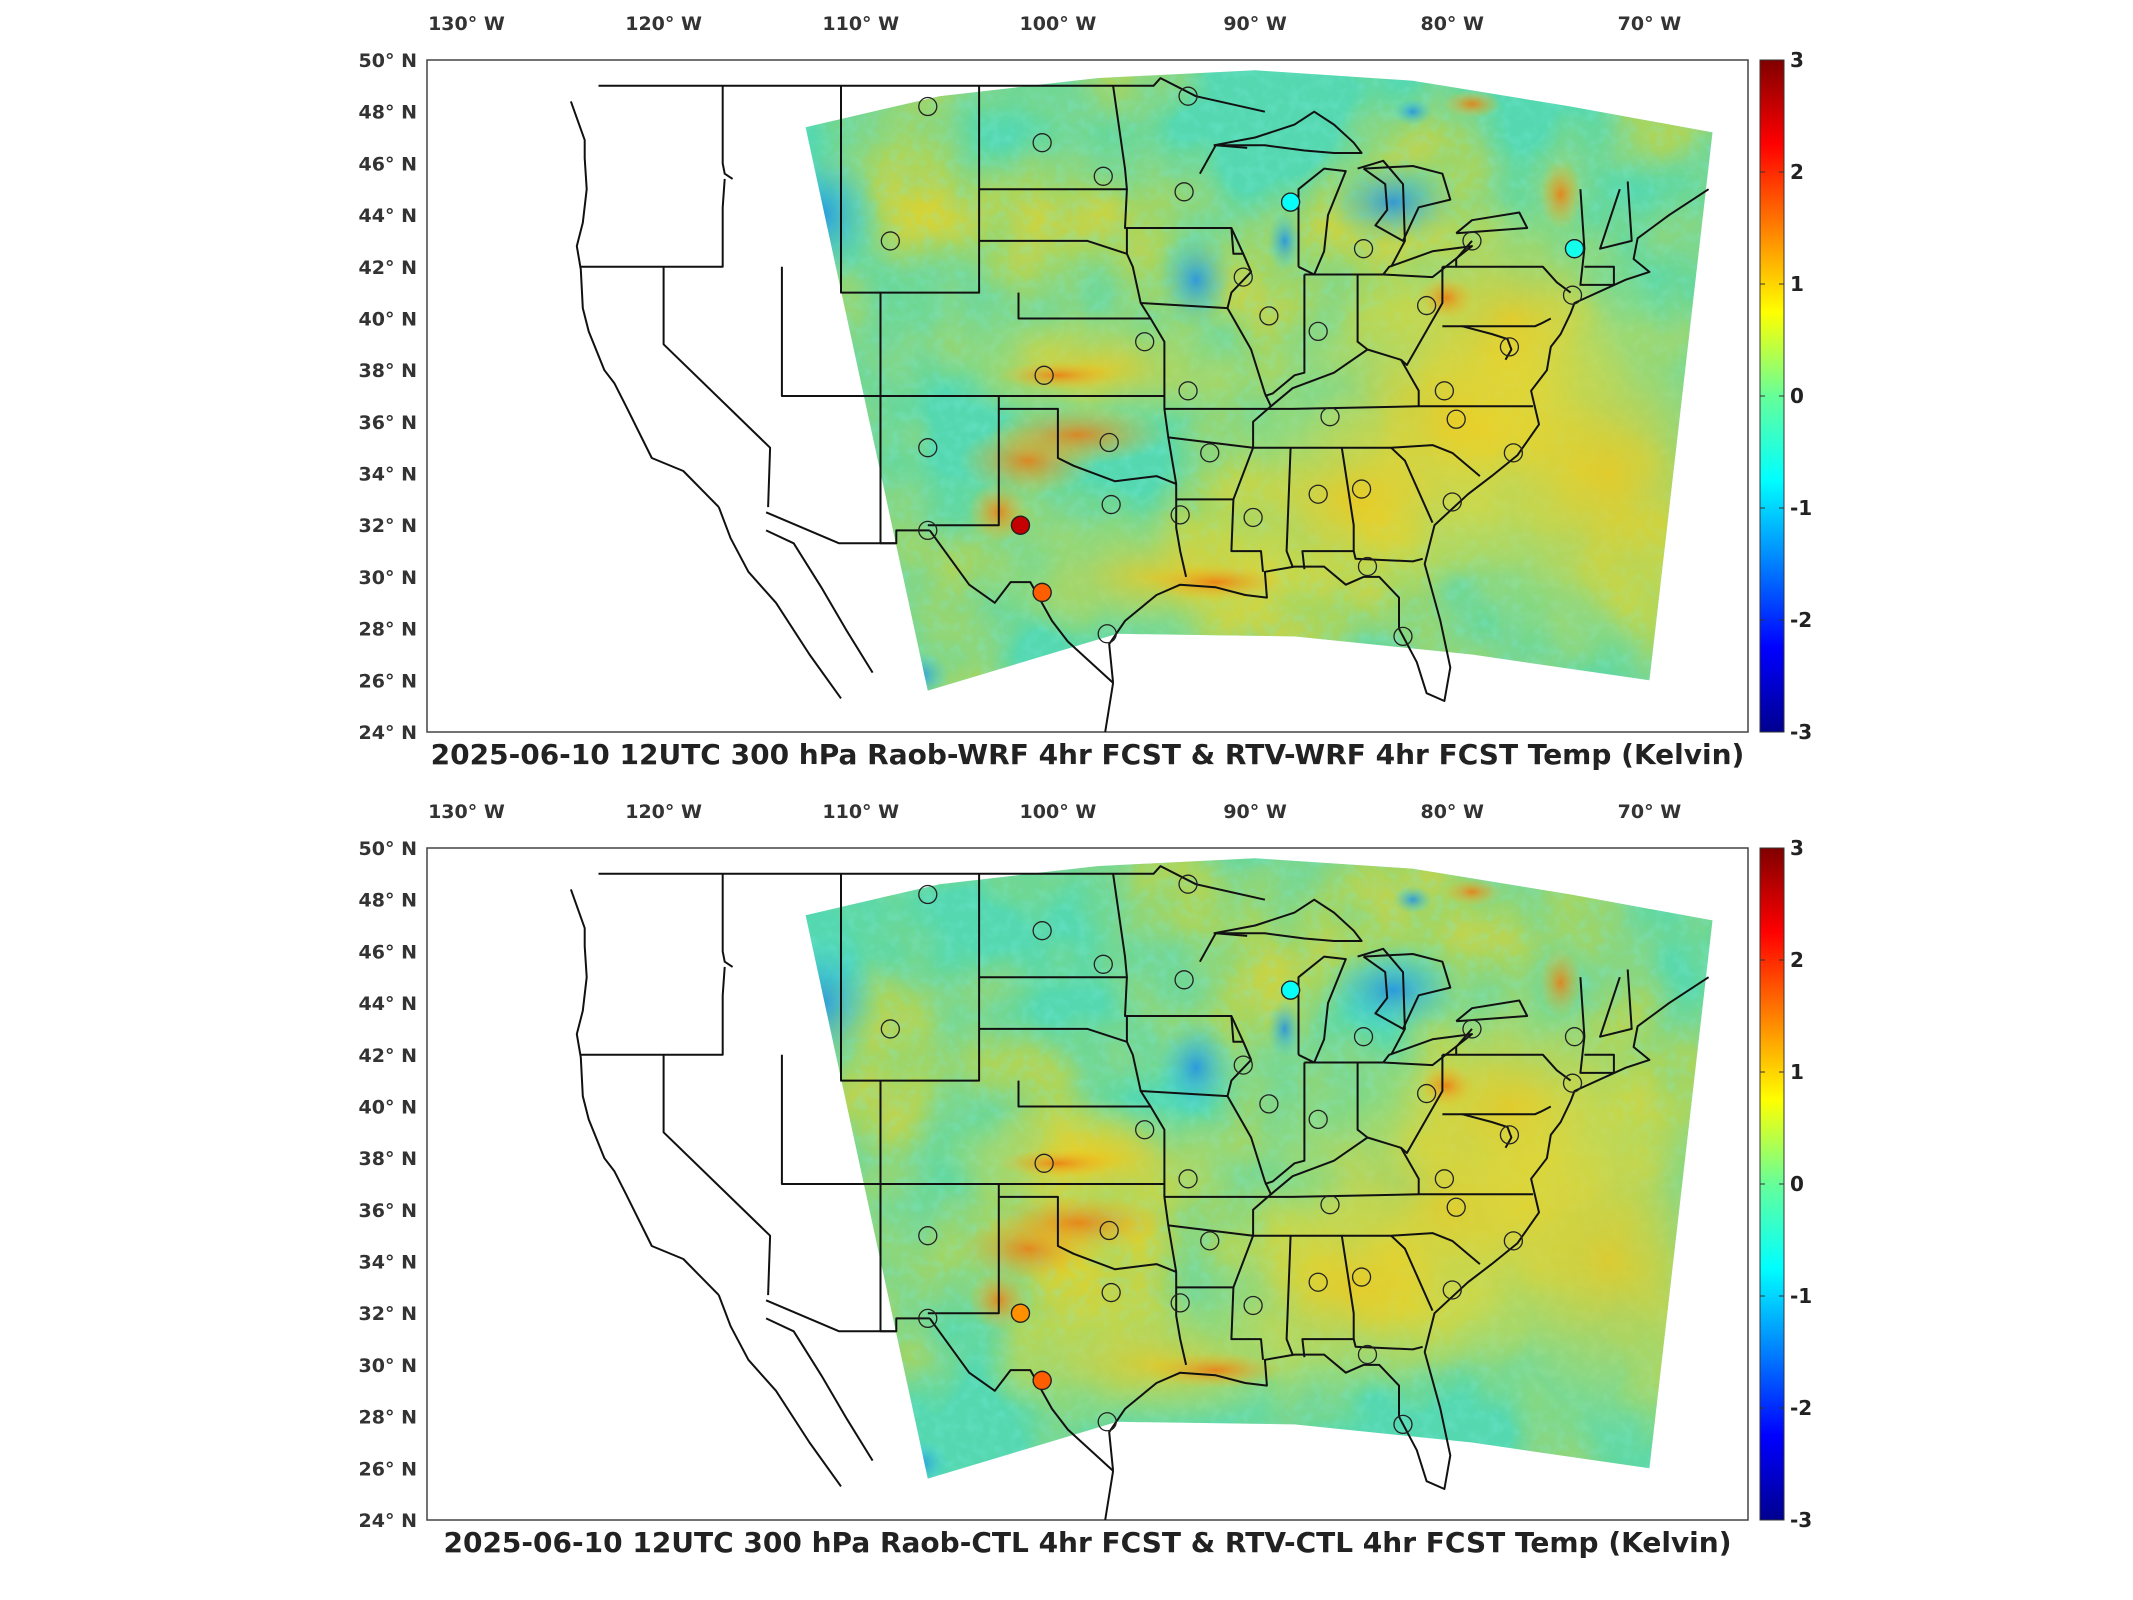 Image resolution: width=2133 pixels, height=1600 pixels. What do you see at coordinates (388, 1056) in the screenshot?
I see `lat-tick-label: 42° N` at bounding box center [388, 1056].